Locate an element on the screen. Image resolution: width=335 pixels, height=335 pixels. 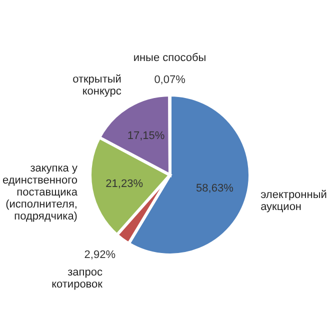
data-label: 2,92% is located at coordinates (100, 254).